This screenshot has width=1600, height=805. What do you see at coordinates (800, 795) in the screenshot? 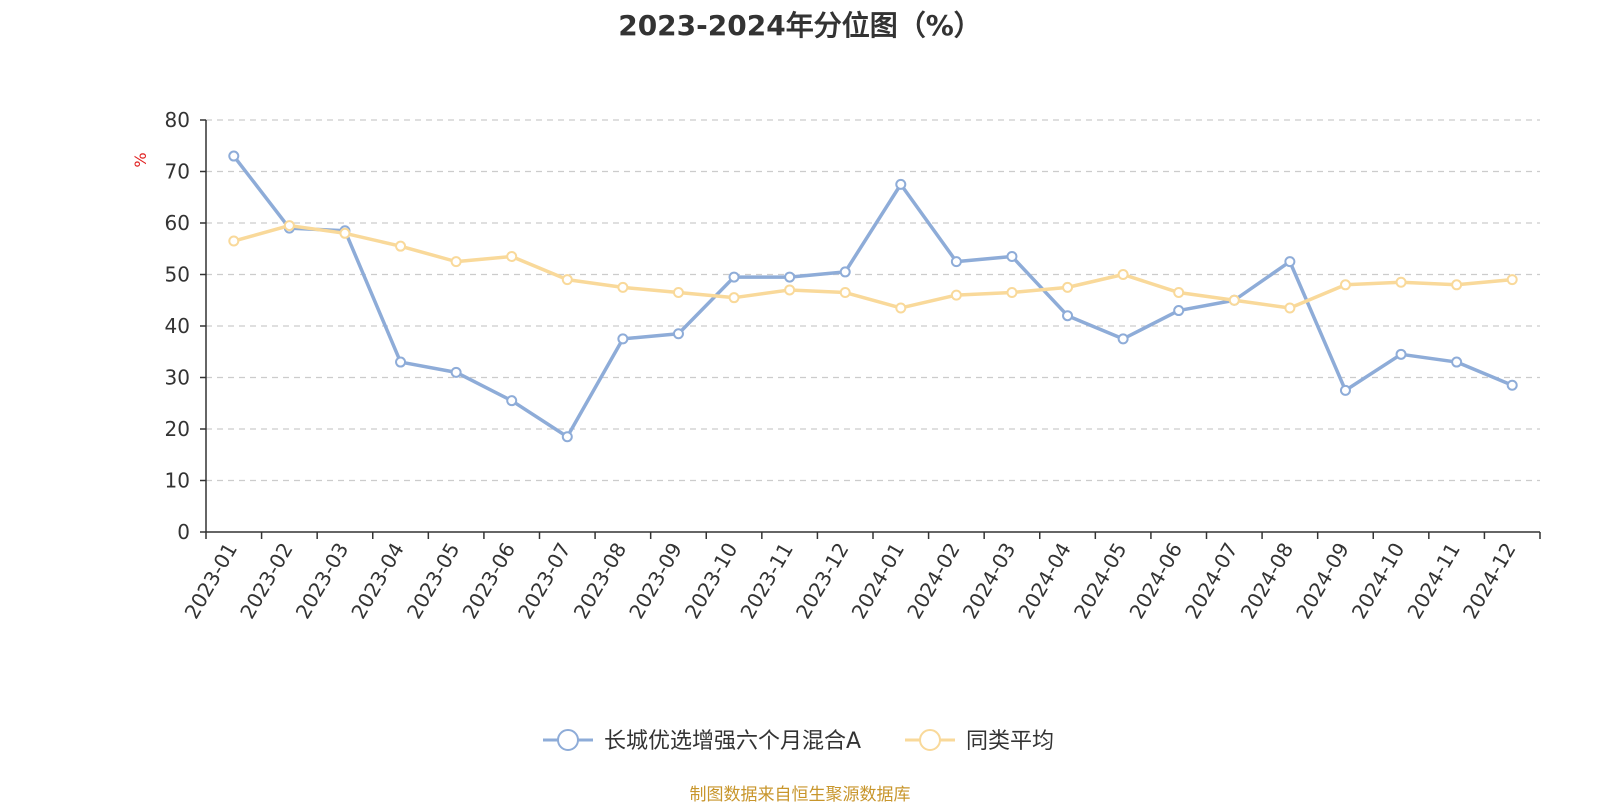
I see `data-source-note: 制图数据来自恒生聚源数据库` at bounding box center [800, 795].